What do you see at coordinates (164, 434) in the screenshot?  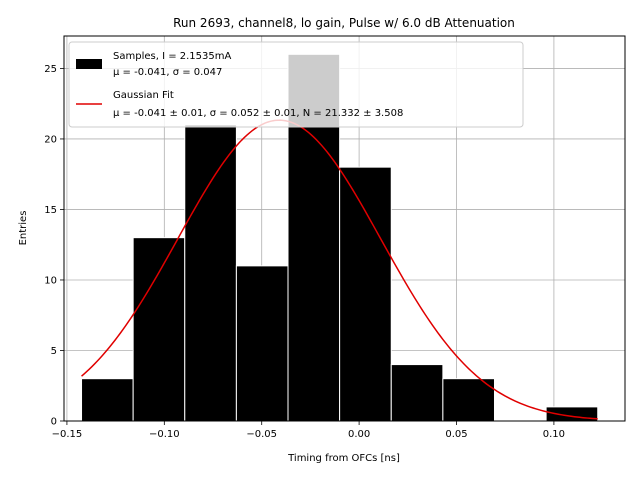 I see `x-tick-label: −0.10` at bounding box center [164, 434].